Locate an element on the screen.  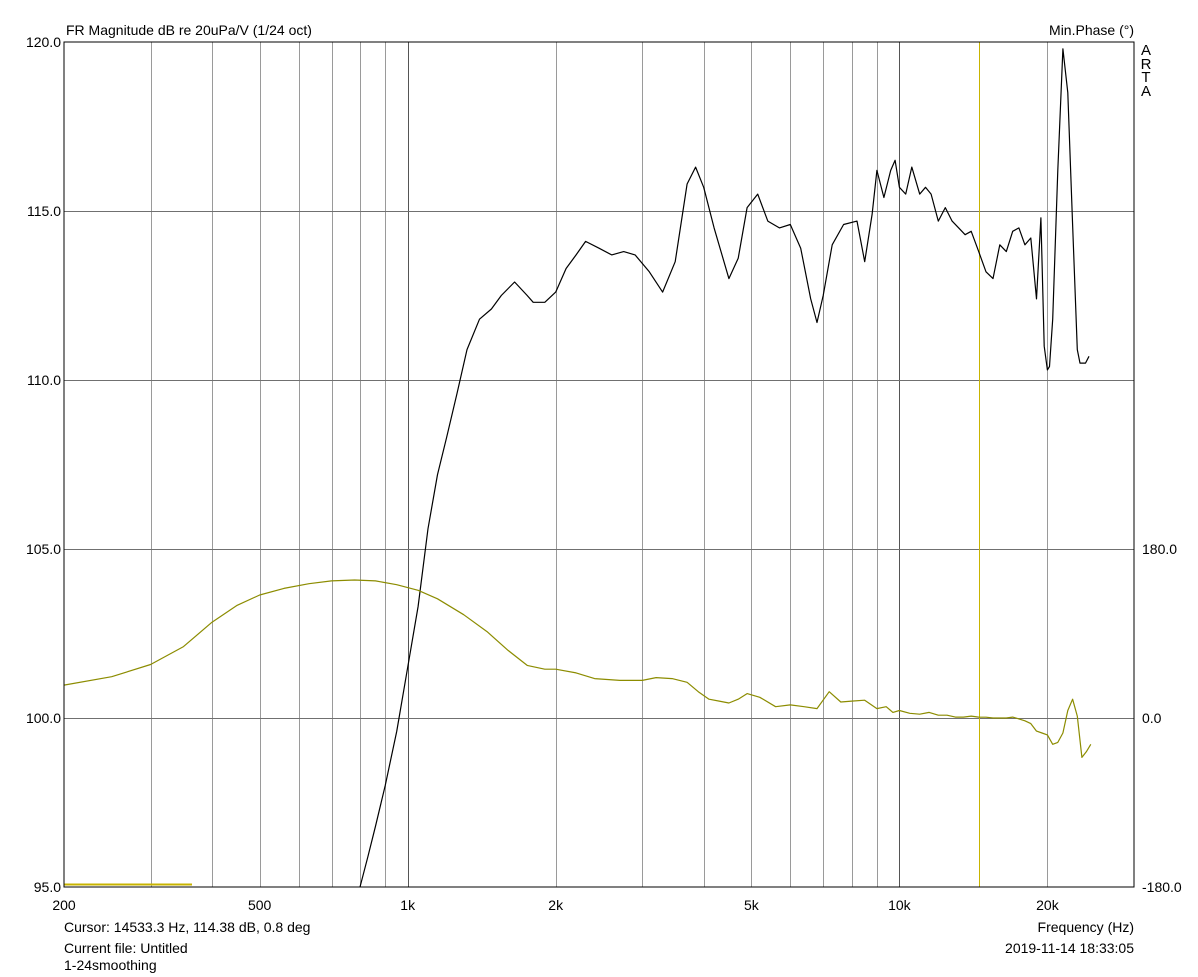
current-file-label: Current file: Untitled is located at coordinates (126, 948).